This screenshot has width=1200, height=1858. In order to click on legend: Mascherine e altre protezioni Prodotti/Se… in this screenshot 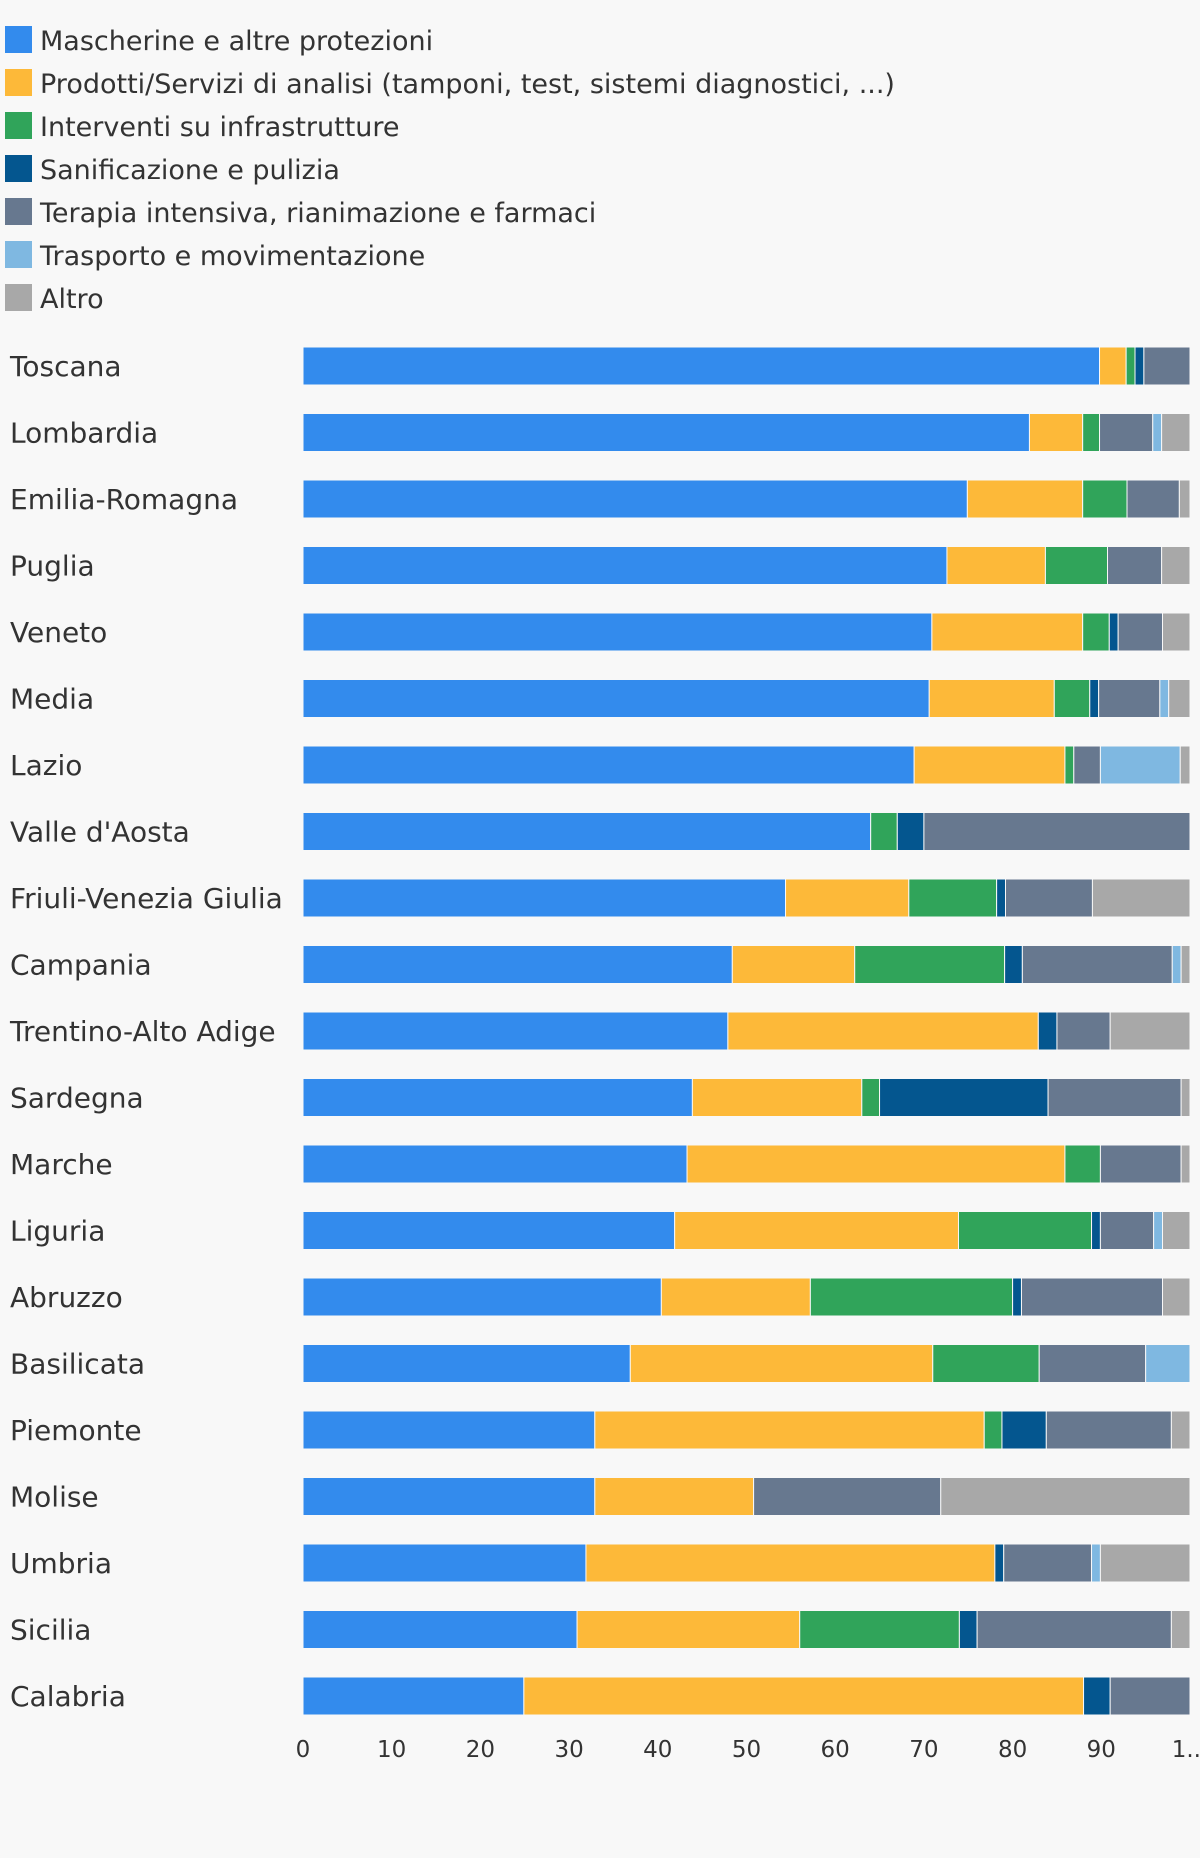, I will do `click(450, 170)`.